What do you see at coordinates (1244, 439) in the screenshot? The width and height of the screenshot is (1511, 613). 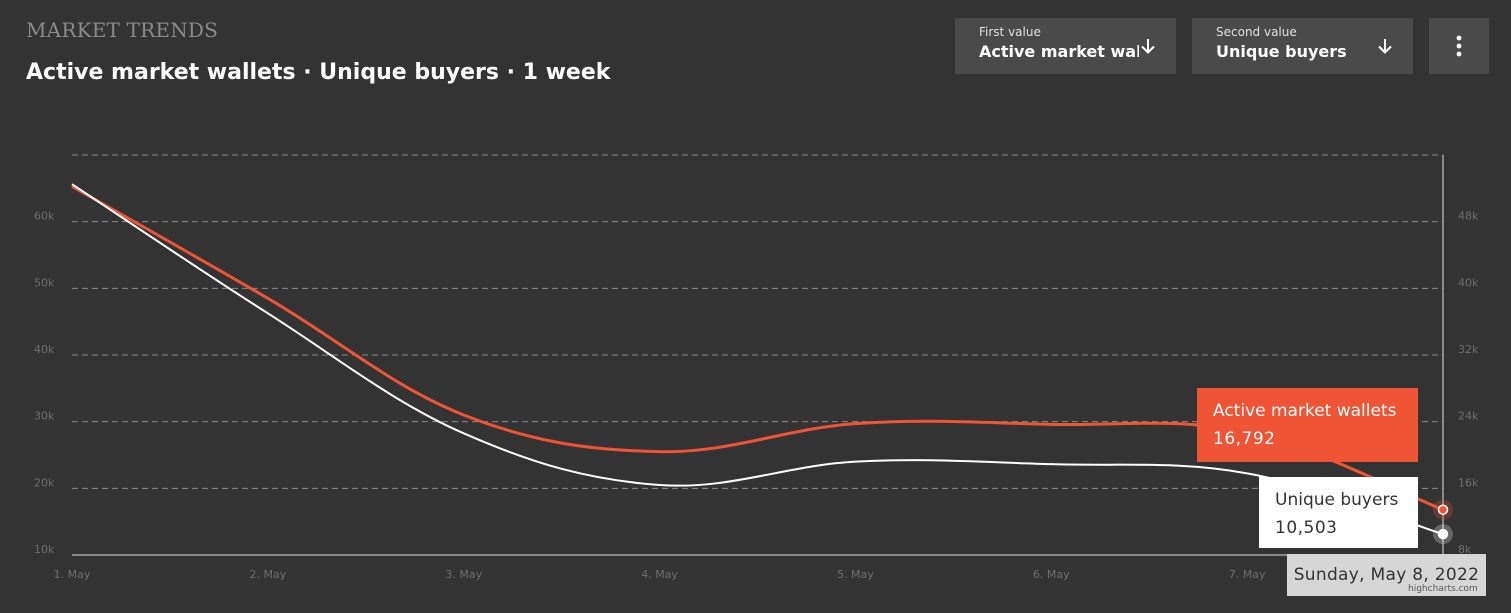 I see `tooltip-wallets-value: 16,792` at bounding box center [1244, 439].